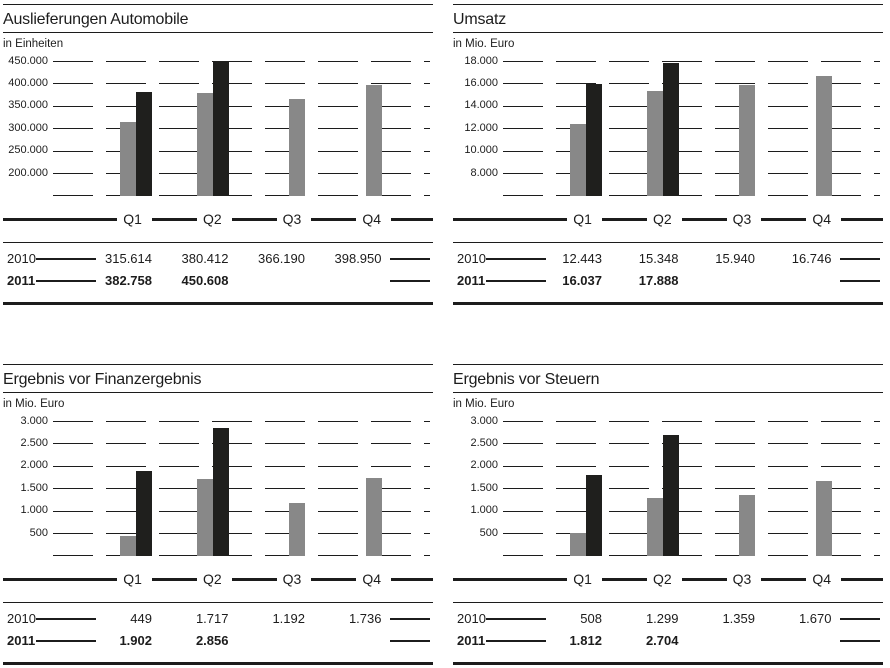 The height and width of the screenshot is (668, 890). I want to click on y-axis-tick-label: 400.000, so click(28, 82).